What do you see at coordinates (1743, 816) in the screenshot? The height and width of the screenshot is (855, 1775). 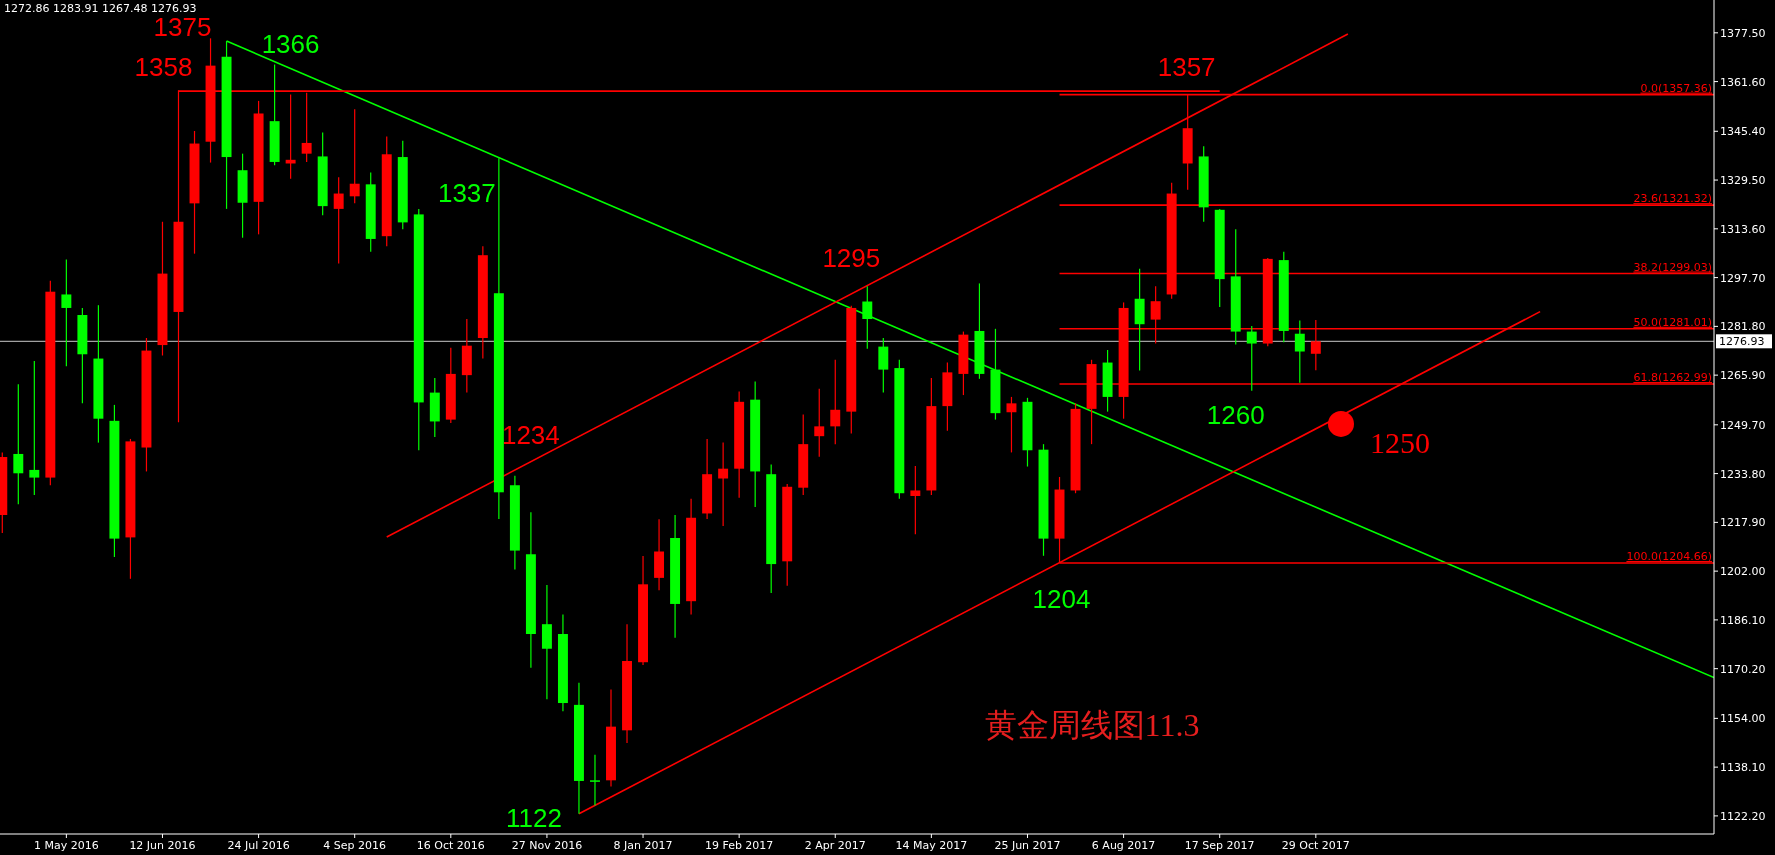 I see `y-tick-label: 1122.20` at bounding box center [1743, 816].